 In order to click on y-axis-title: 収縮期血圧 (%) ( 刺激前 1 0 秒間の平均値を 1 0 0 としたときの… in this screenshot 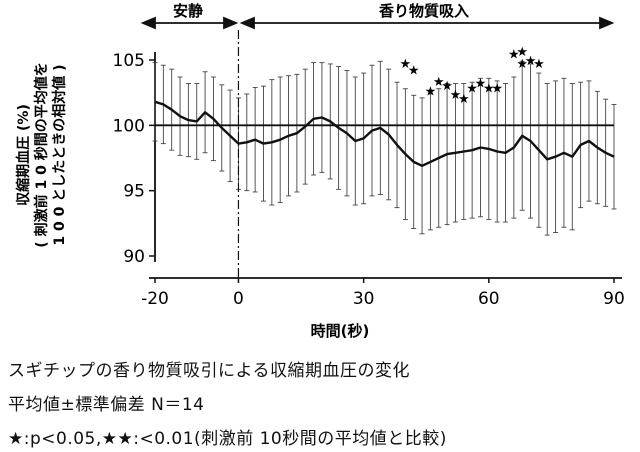, I will do `click(41, 154)`.